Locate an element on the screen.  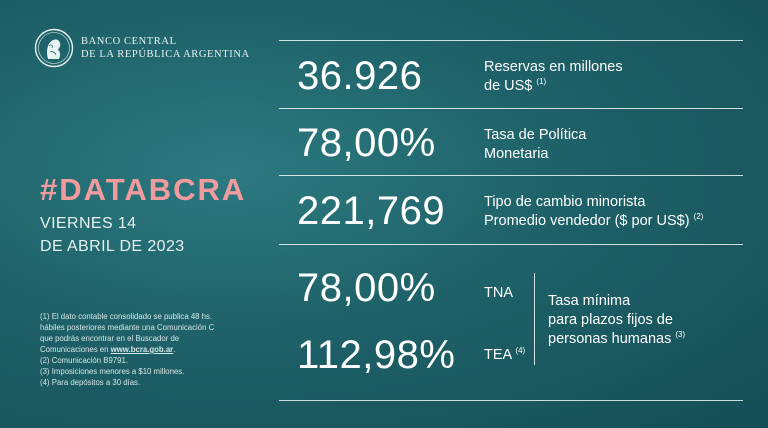
bcra-website-link: www.bcra.gob.ar is located at coordinates (142, 349).